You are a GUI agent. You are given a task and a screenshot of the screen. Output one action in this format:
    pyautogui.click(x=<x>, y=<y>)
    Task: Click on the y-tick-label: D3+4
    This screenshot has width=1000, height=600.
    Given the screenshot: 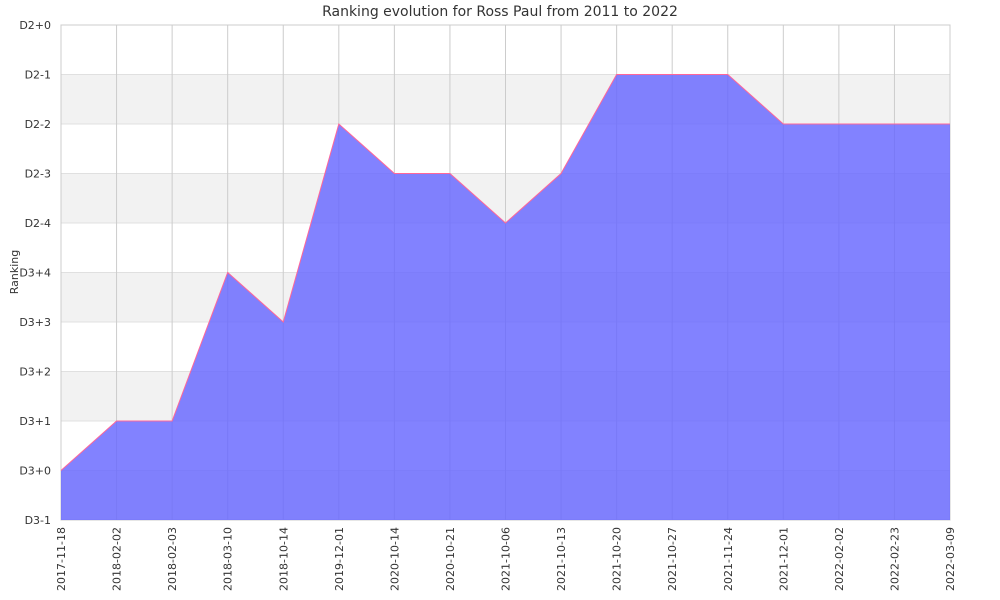 What is the action you would take?
    pyautogui.click(x=35, y=273)
    